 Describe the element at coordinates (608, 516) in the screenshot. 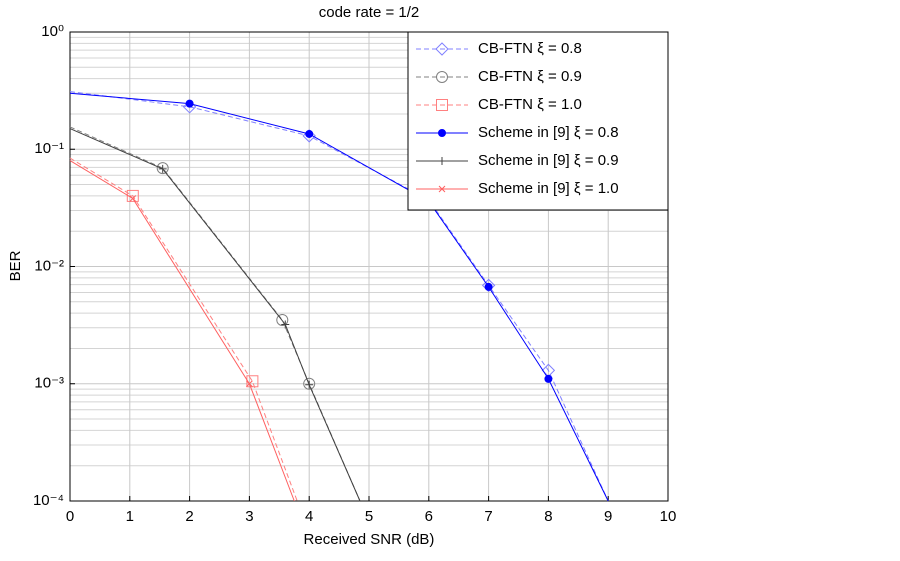

I see `x-tick-label: 9` at that location.